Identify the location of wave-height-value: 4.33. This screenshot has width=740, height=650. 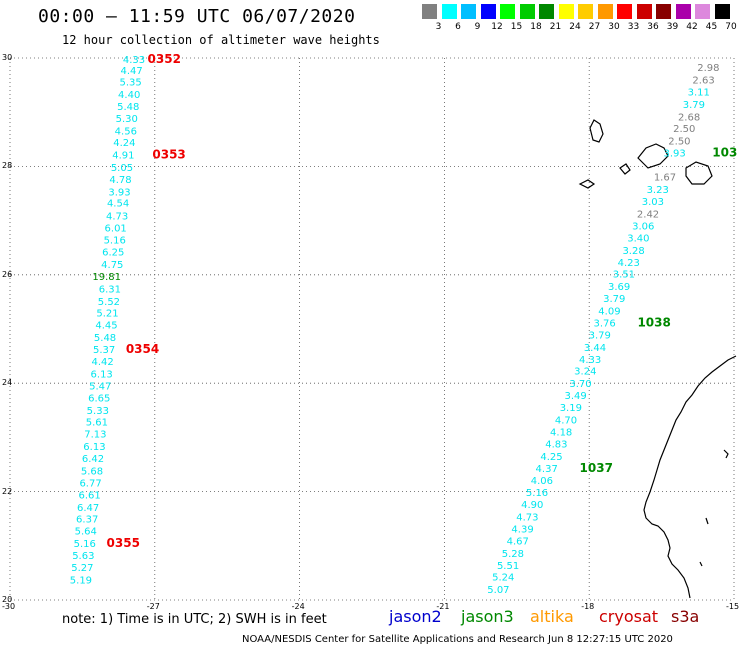
(590, 360).